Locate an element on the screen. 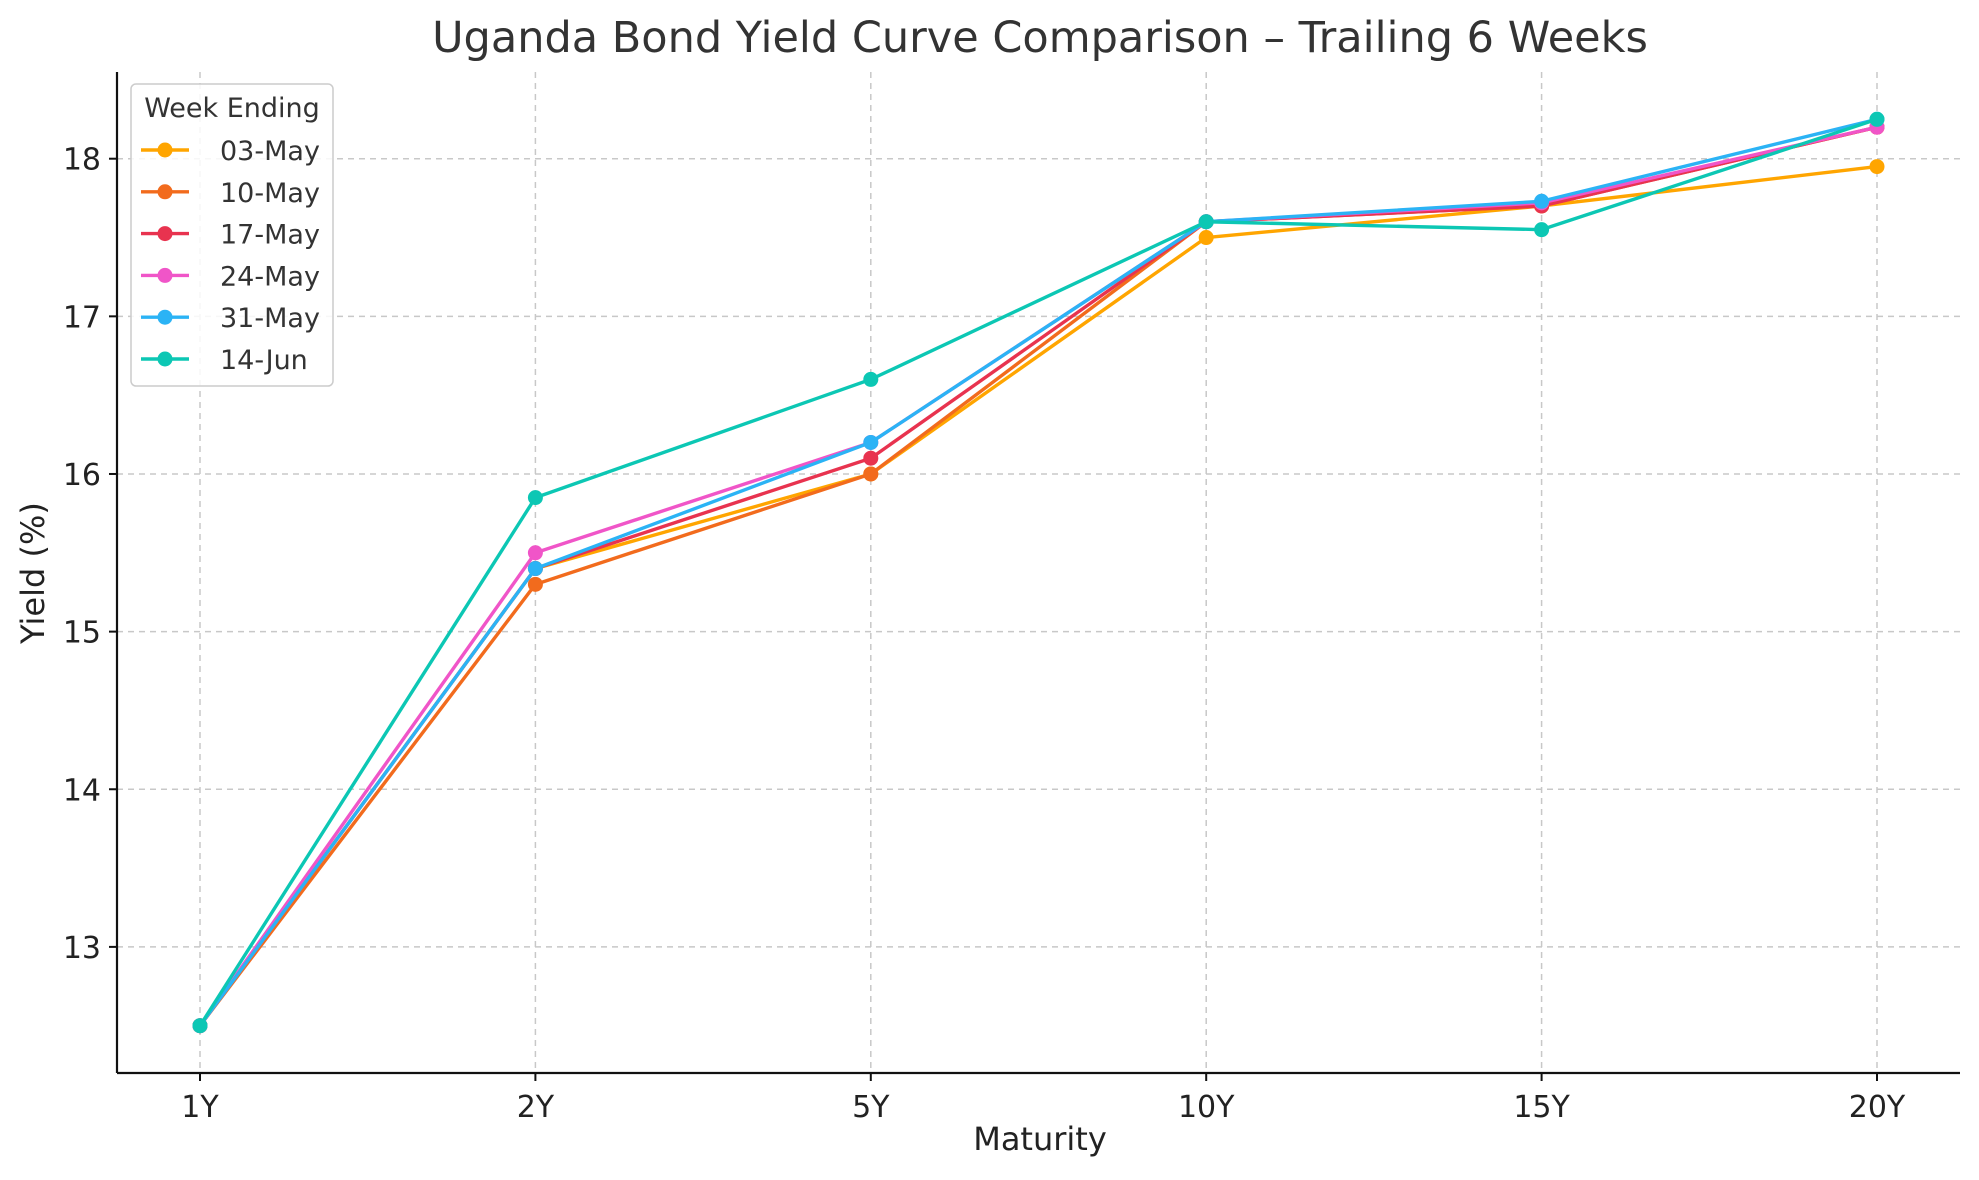 Image resolution: width=1979 pixels, height=1180 pixels. y-axis-label: Yield (%) is located at coordinates (33, 573).